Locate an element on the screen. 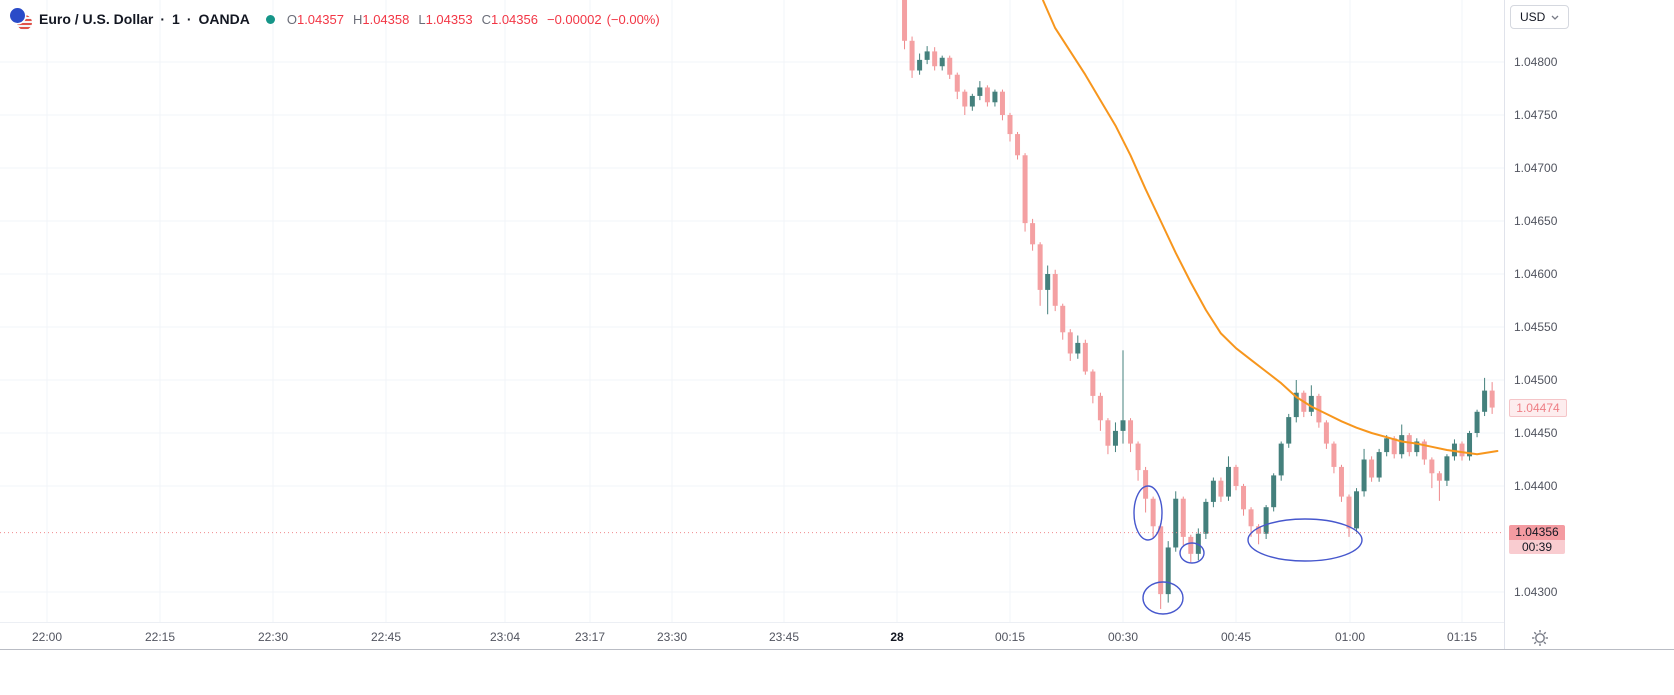 This screenshot has height=695, width=1674. time-axis-label: 01:00 is located at coordinates (1350, 637).